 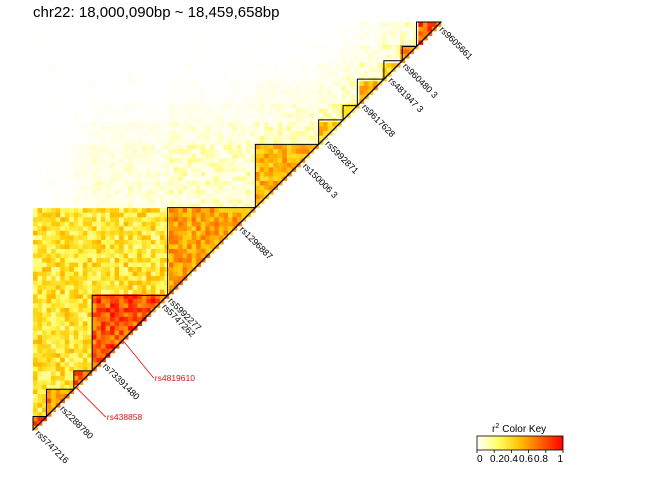 I want to click on color-key-tick-label: 1, so click(x=560, y=459).